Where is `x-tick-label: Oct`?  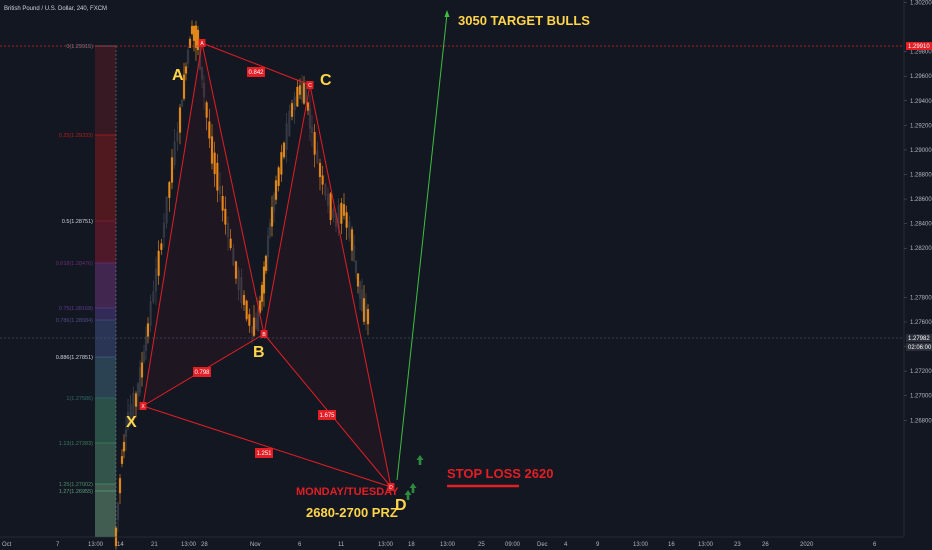 x-tick-label: Oct is located at coordinates (7, 545).